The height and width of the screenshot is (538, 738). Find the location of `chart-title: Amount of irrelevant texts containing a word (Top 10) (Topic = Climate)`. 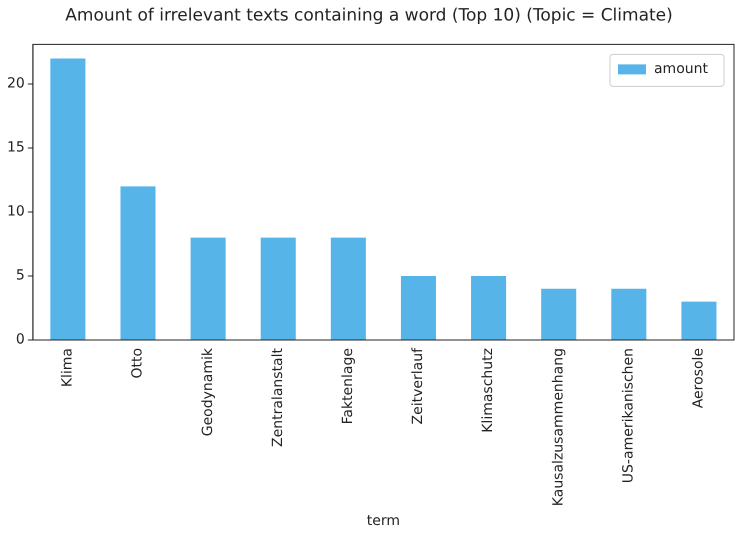

chart-title: Amount of irrelevant texts containing a word (Top 10) (Topic = Climate) is located at coordinates (369, 16).